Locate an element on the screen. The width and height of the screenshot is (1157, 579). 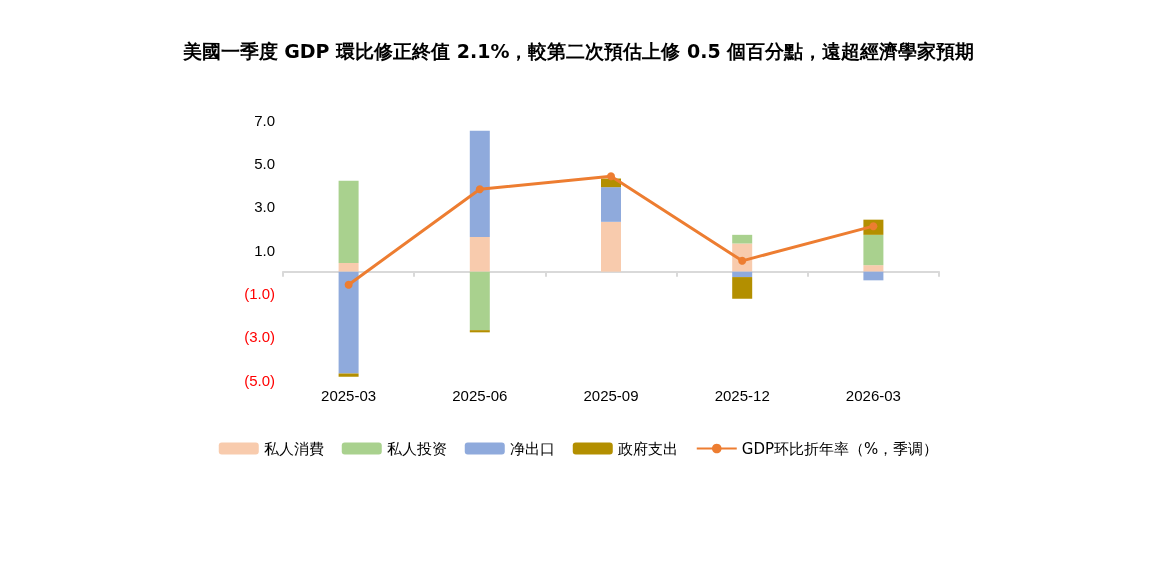
y-tick-label: (3.0) is located at coordinates (259, 337).